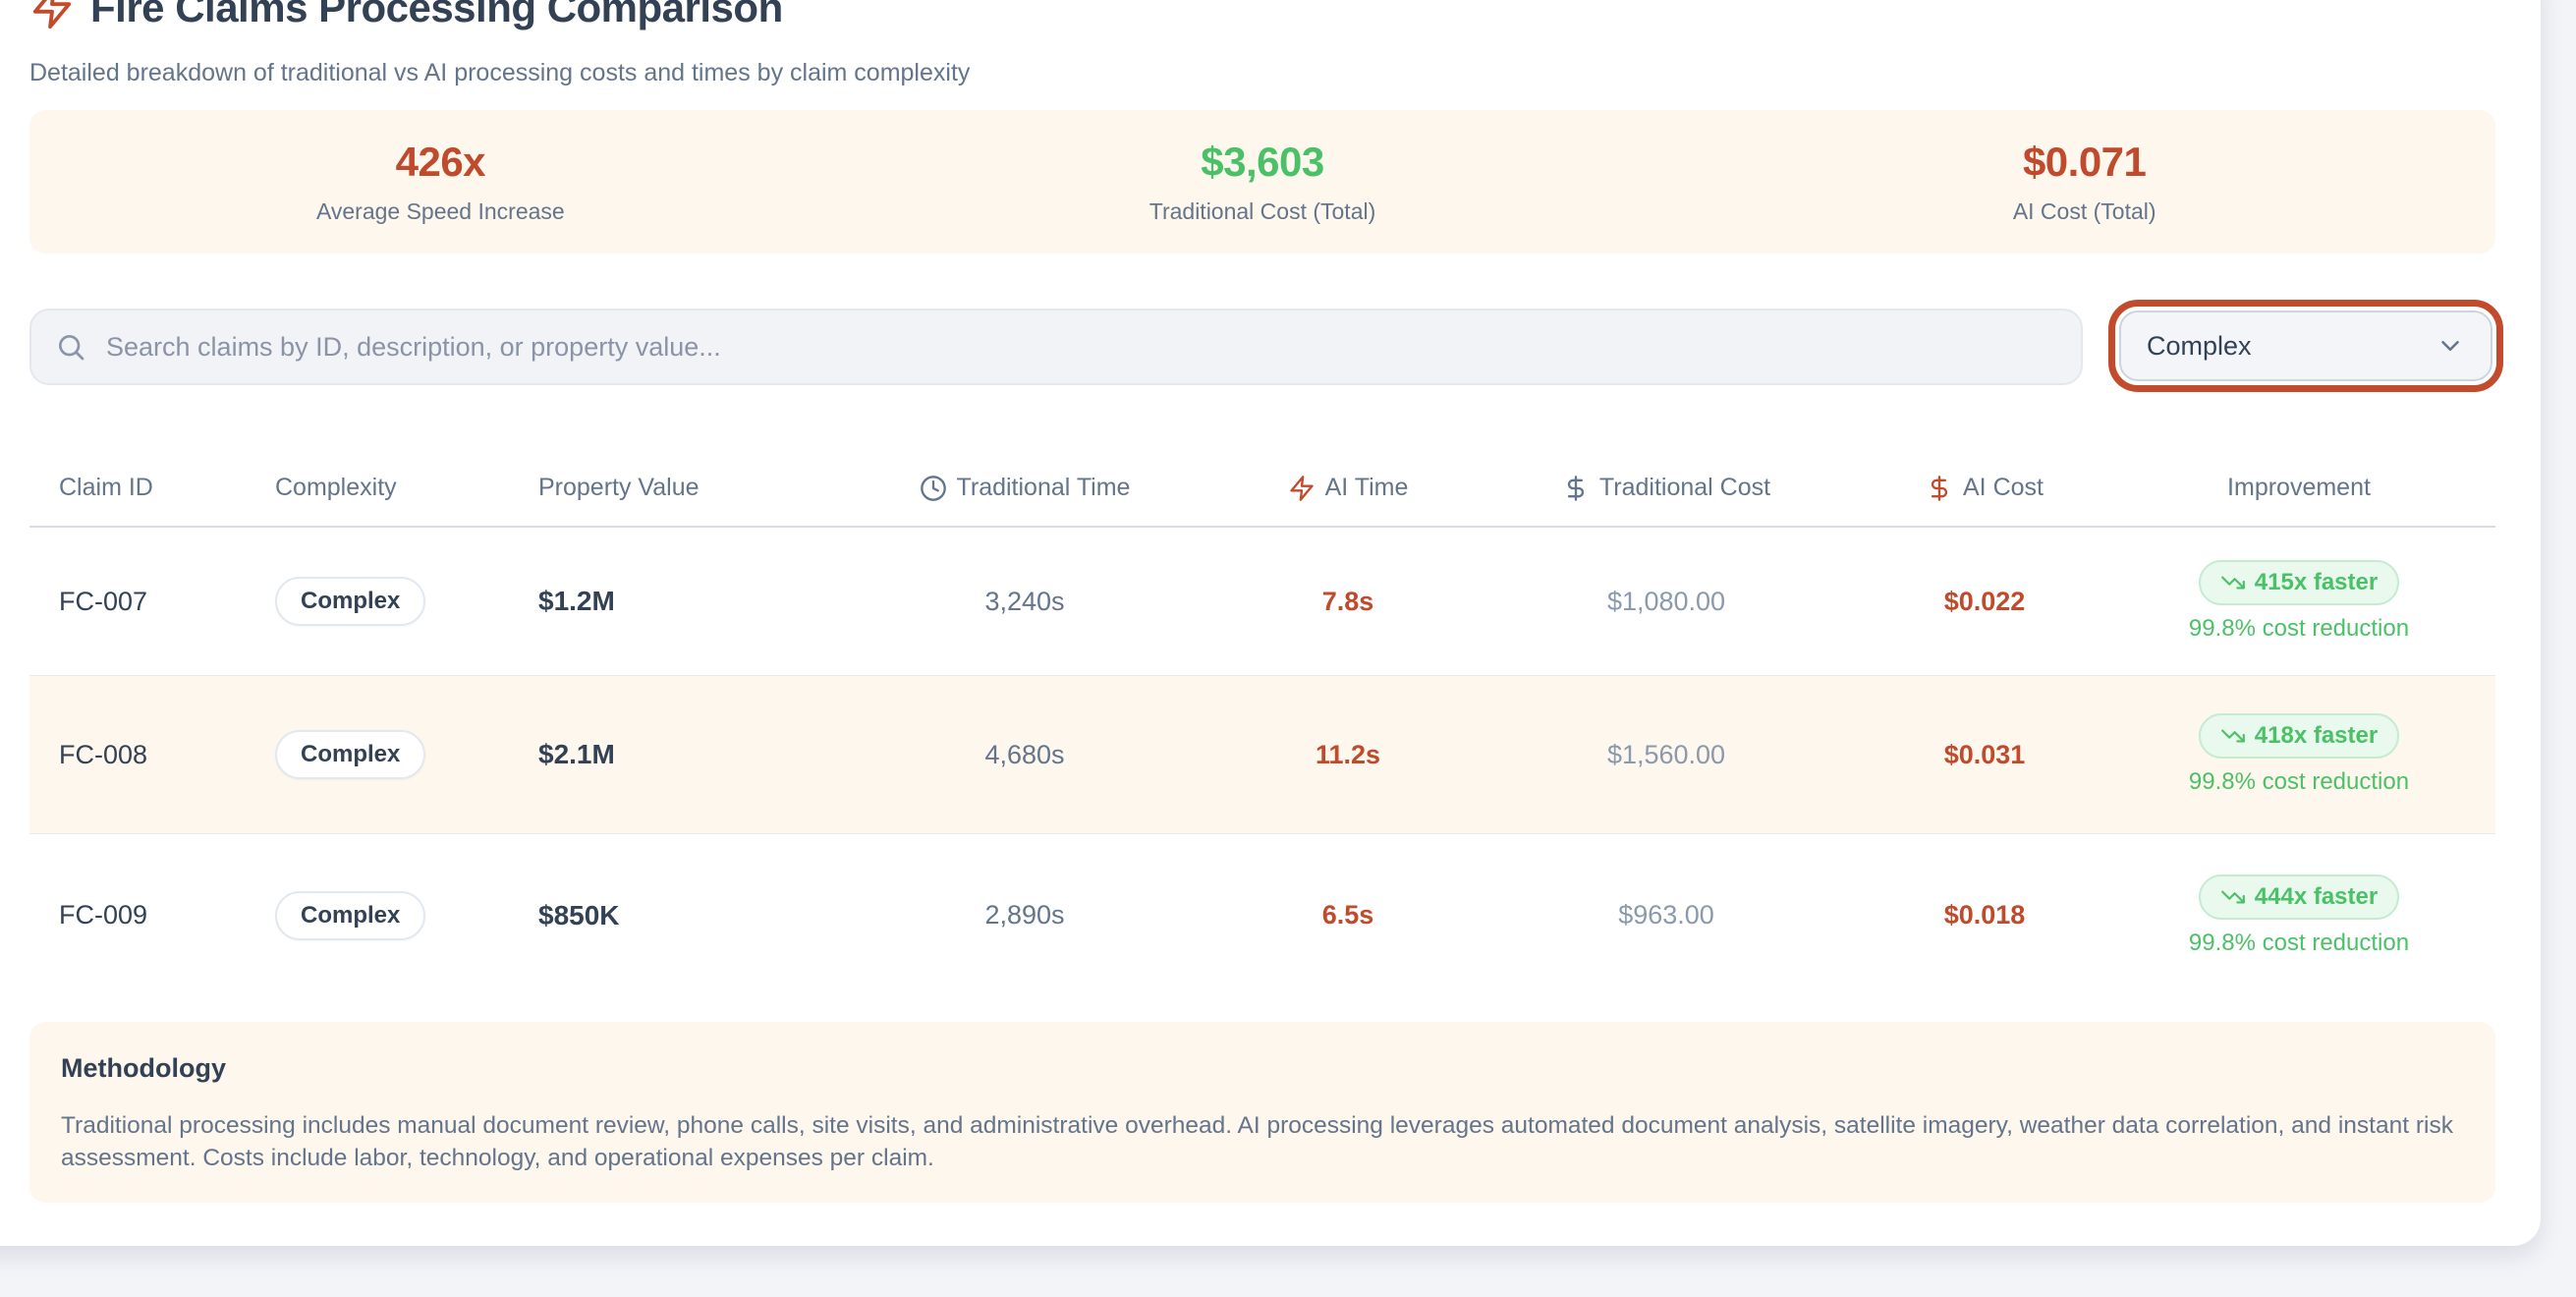 The width and height of the screenshot is (2576, 1297). I want to click on ai-cost-cell: $0.031, so click(1984, 754).